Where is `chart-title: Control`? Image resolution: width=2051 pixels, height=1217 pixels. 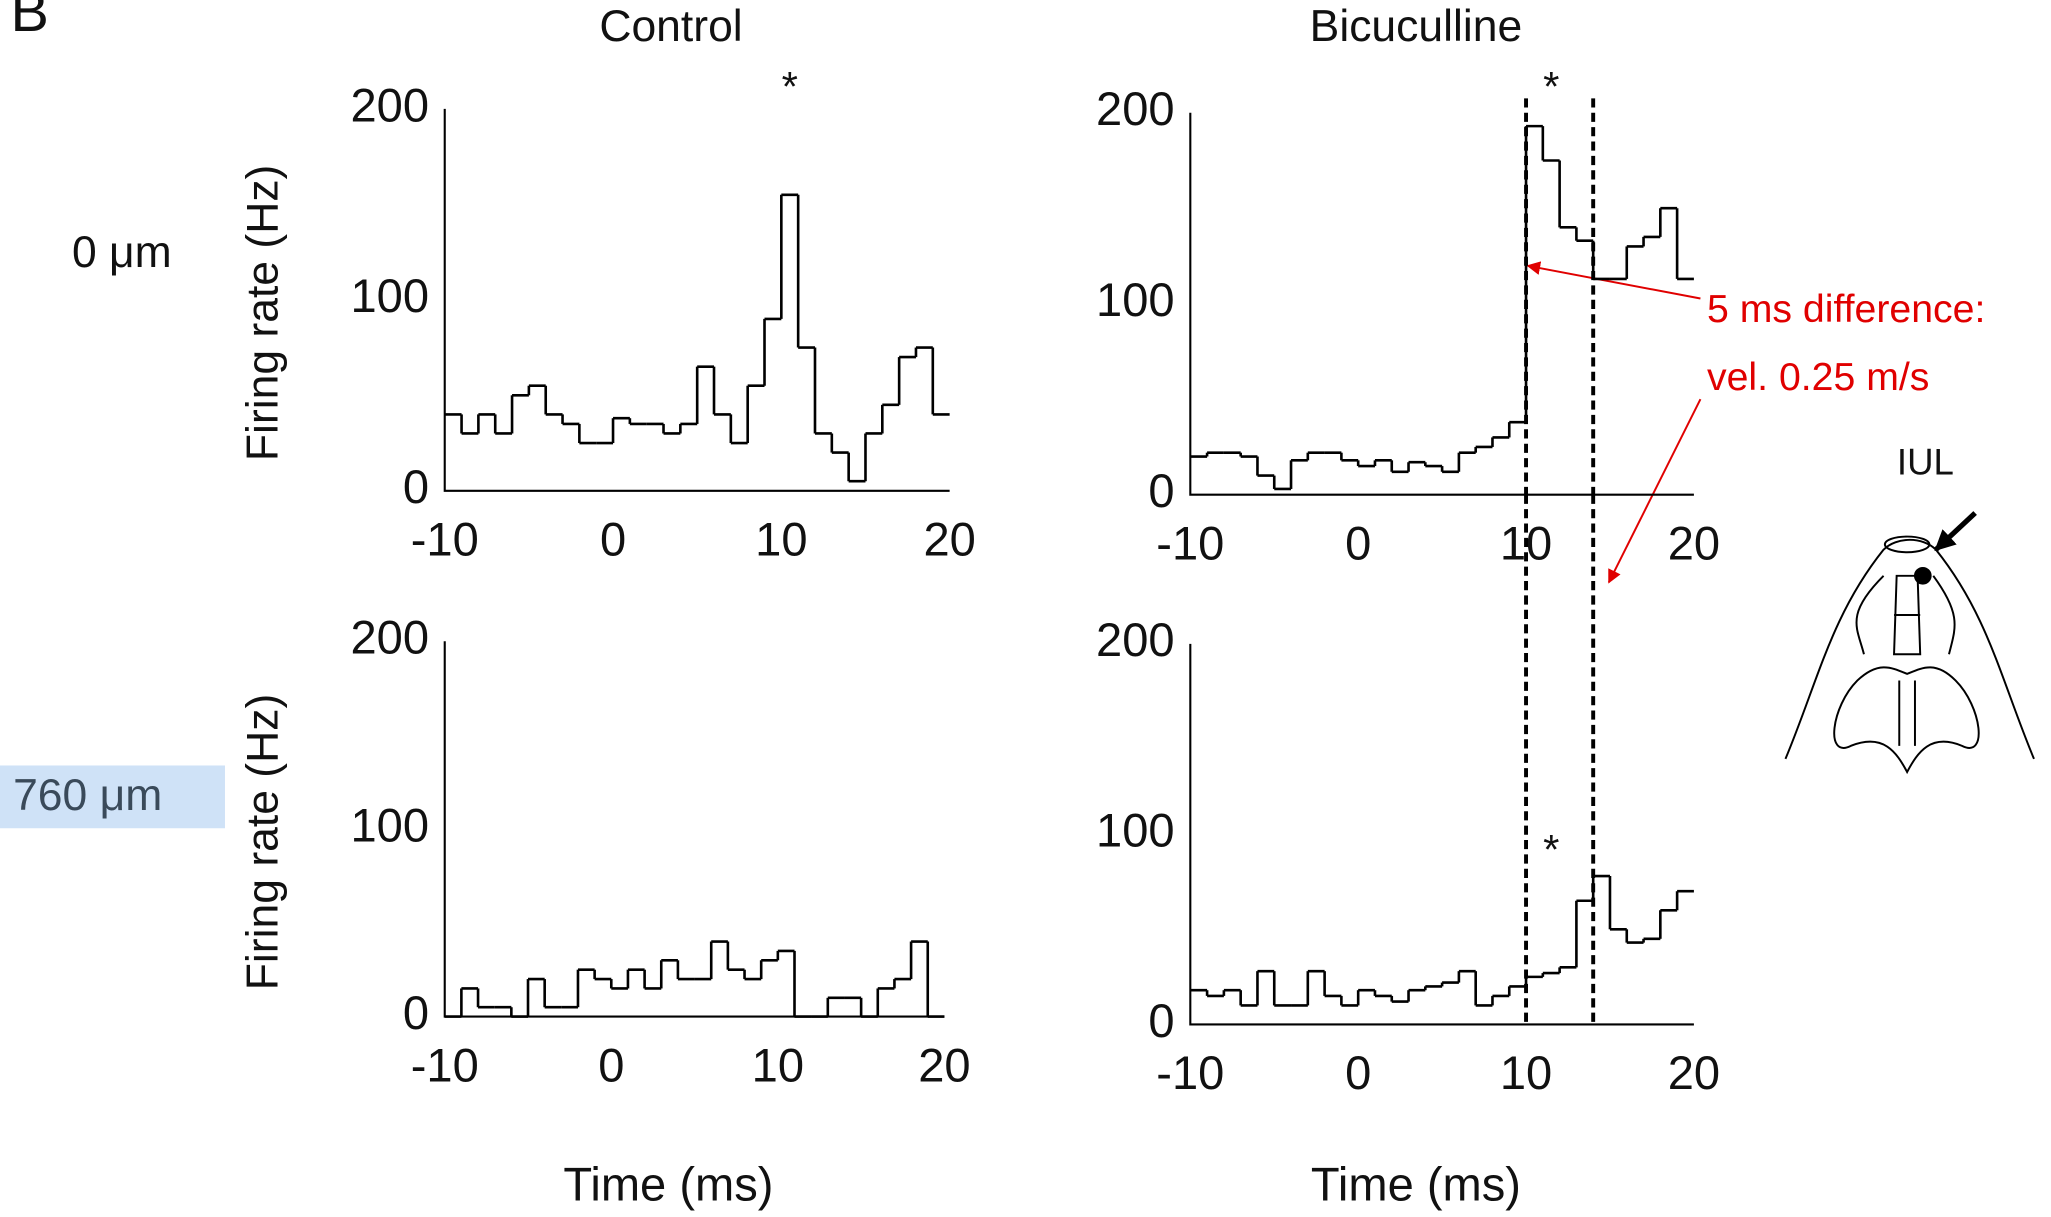 chart-title: Control is located at coordinates (670, 26).